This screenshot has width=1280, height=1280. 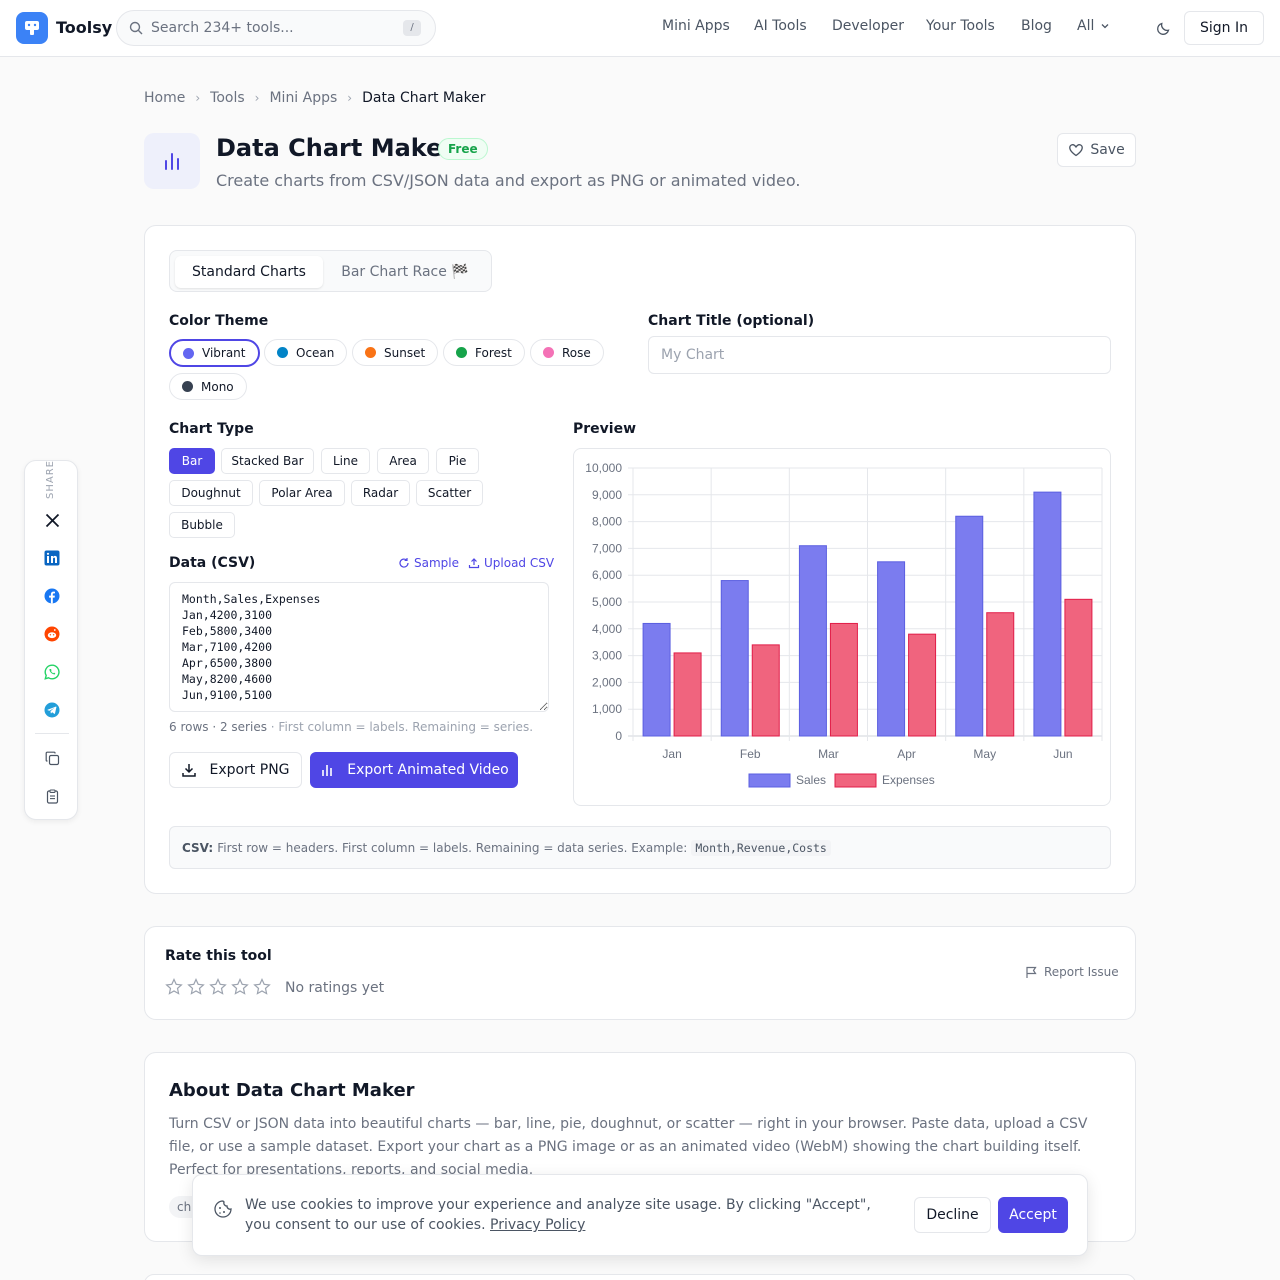 What do you see at coordinates (519, 563) in the screenshot?
I see `upload-label: Upload CSV` at bounding box center [519, 563].